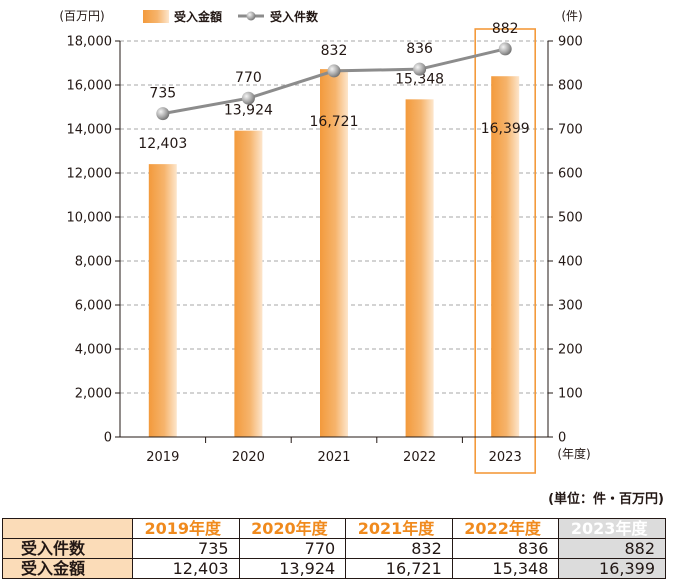 This screenshot has width=674, height=588. What do you see at coordinates (108, 438) in the screenshot?
I see `left-tick-label: 0` at bounding box center [108, 438].